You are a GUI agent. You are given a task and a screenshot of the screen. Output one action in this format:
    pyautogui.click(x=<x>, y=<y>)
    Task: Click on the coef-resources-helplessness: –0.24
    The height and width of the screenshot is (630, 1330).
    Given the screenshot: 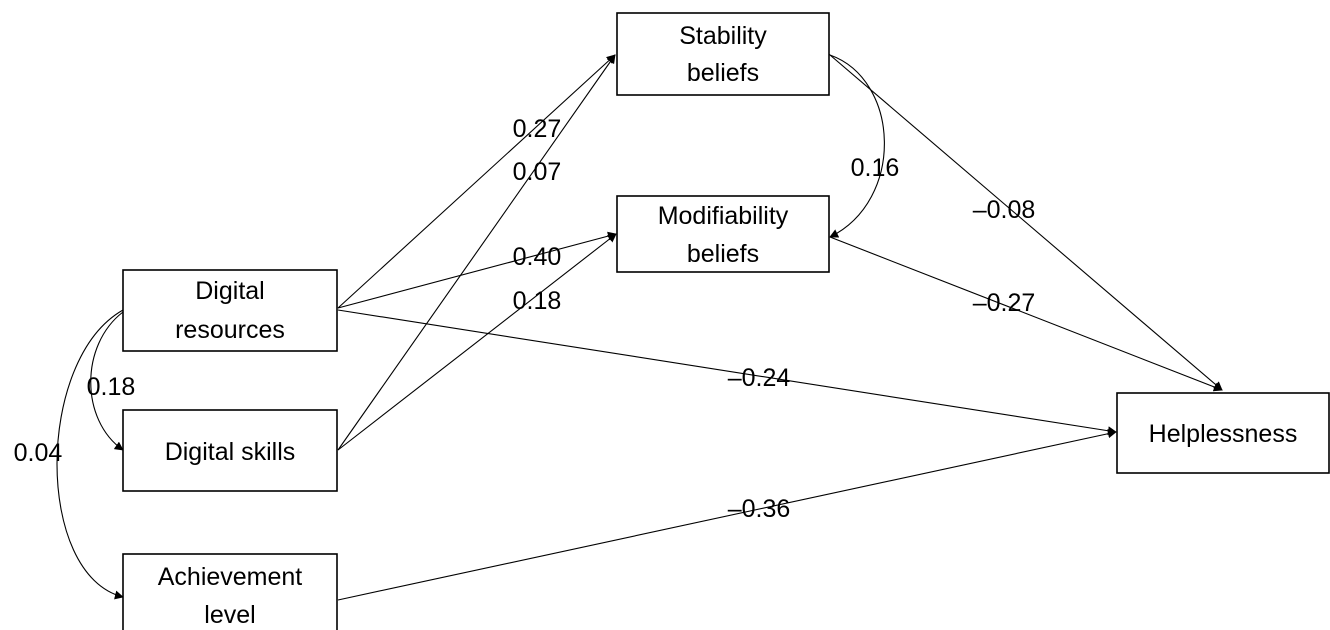 What is the action you would take?
    pyautogui.click(x=759, y=378)
    